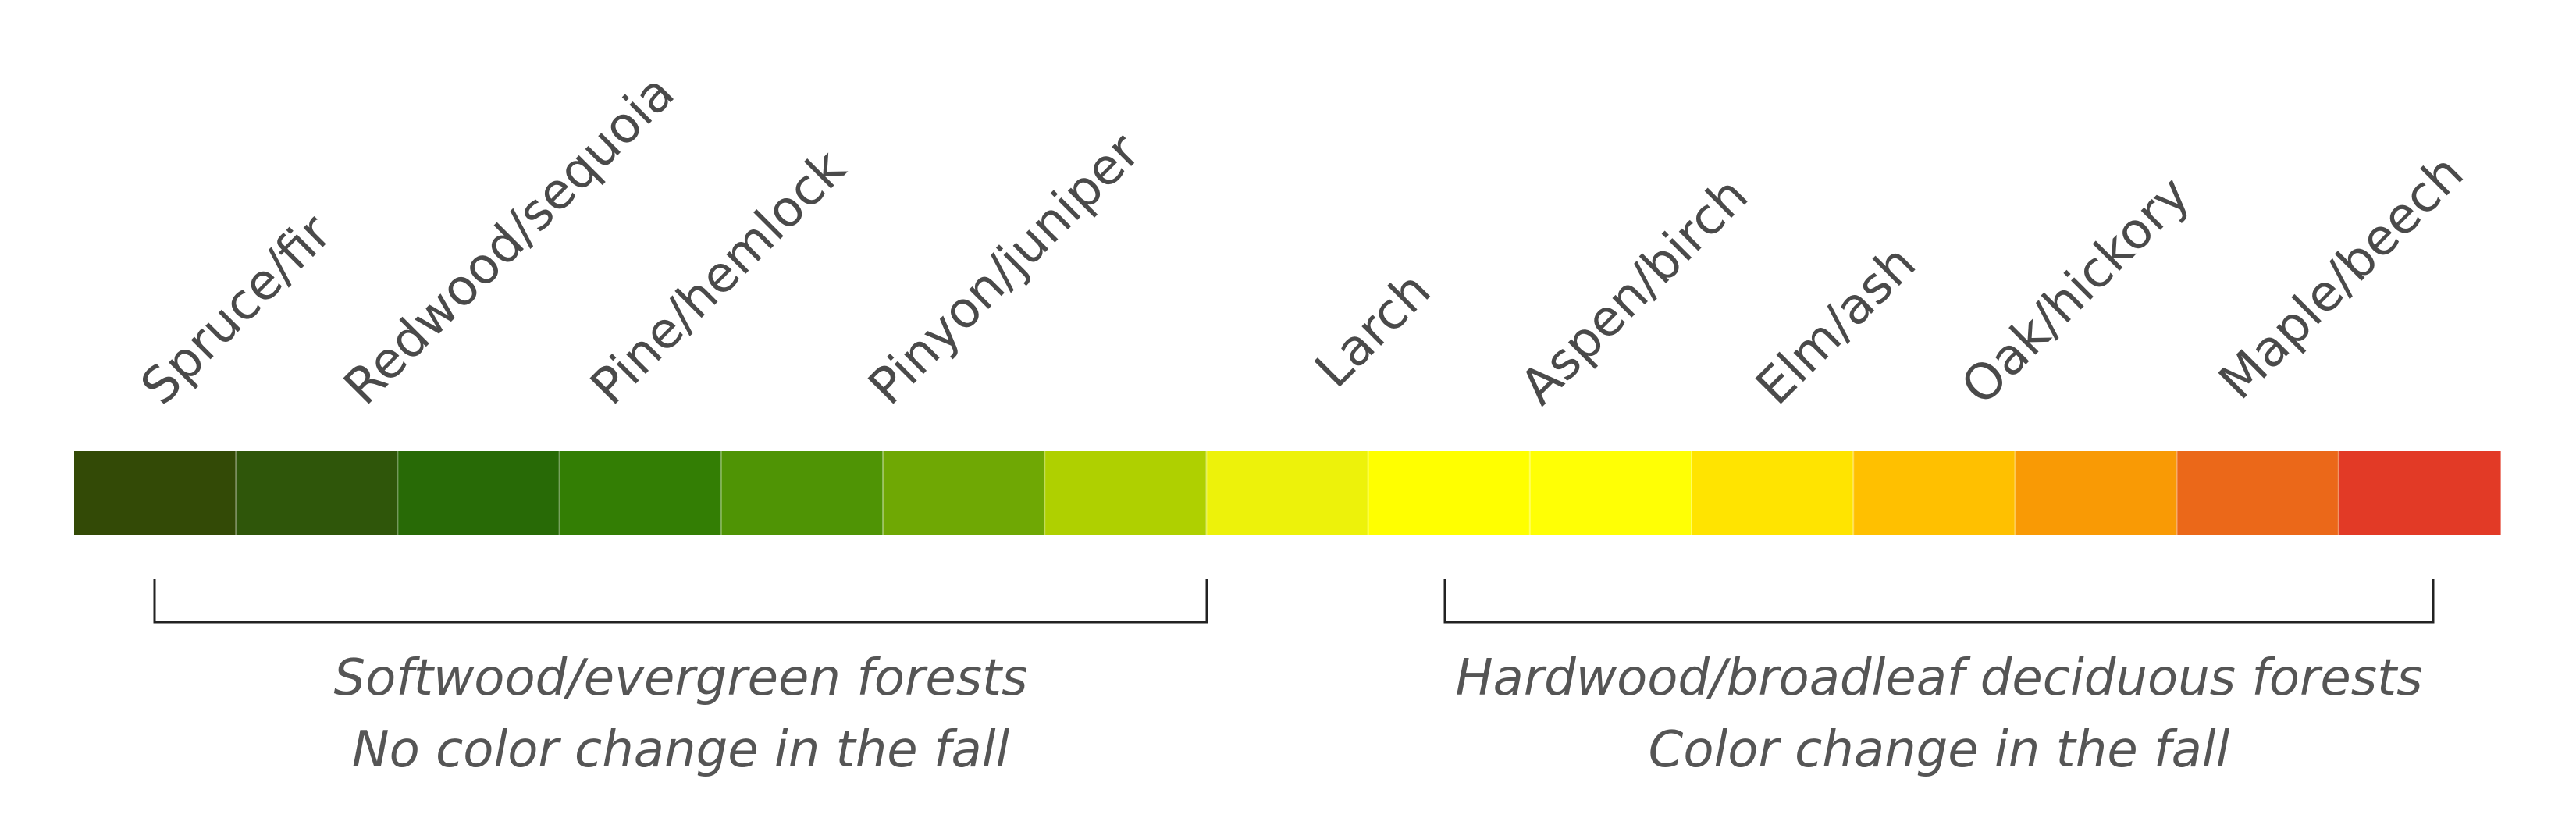 The height and width of the screenshot is (825, 2576). What do you see at coordinates (681, 750) in the screenshot?
I see `softwood-caption-line2: No color change in the fall` at bounding box center [681, 750].